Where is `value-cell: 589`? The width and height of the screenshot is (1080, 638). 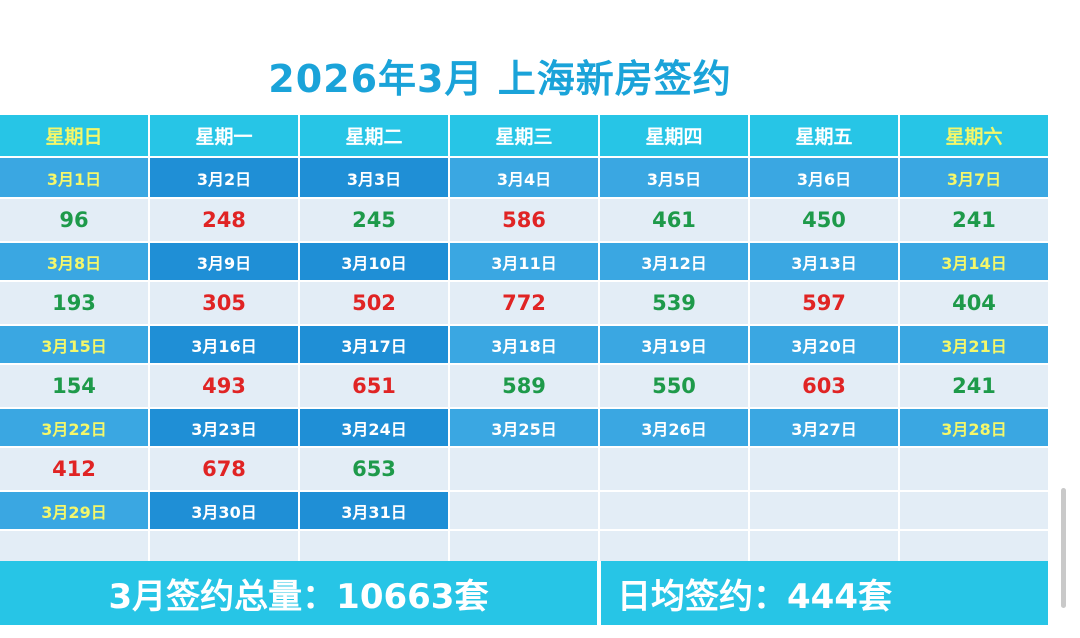 value-cell: 589 is located at coordinates (524, 386).